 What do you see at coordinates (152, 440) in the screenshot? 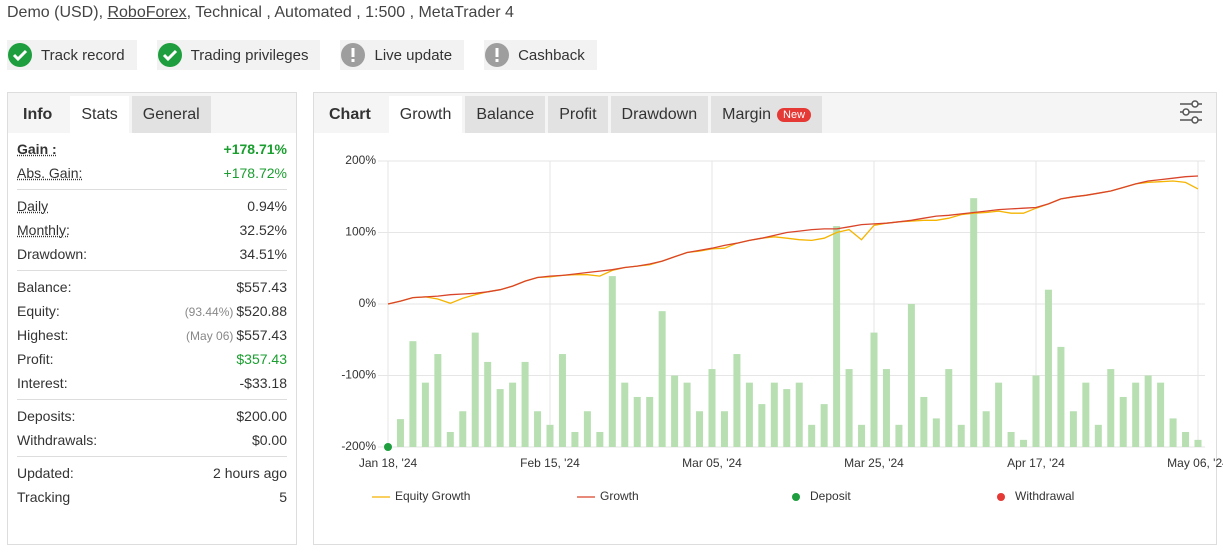
I see `stat-row: Withdrawals: $0.00` at bounding box center [152, 440].